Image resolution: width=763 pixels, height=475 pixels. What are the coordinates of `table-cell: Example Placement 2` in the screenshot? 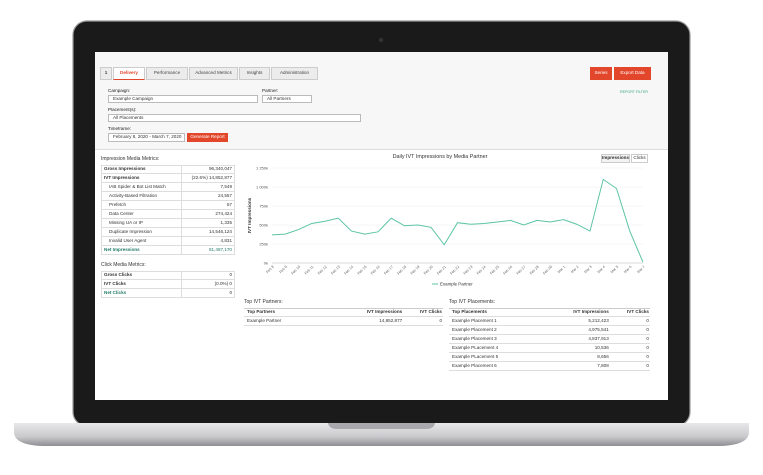 It's located at (474, 330).